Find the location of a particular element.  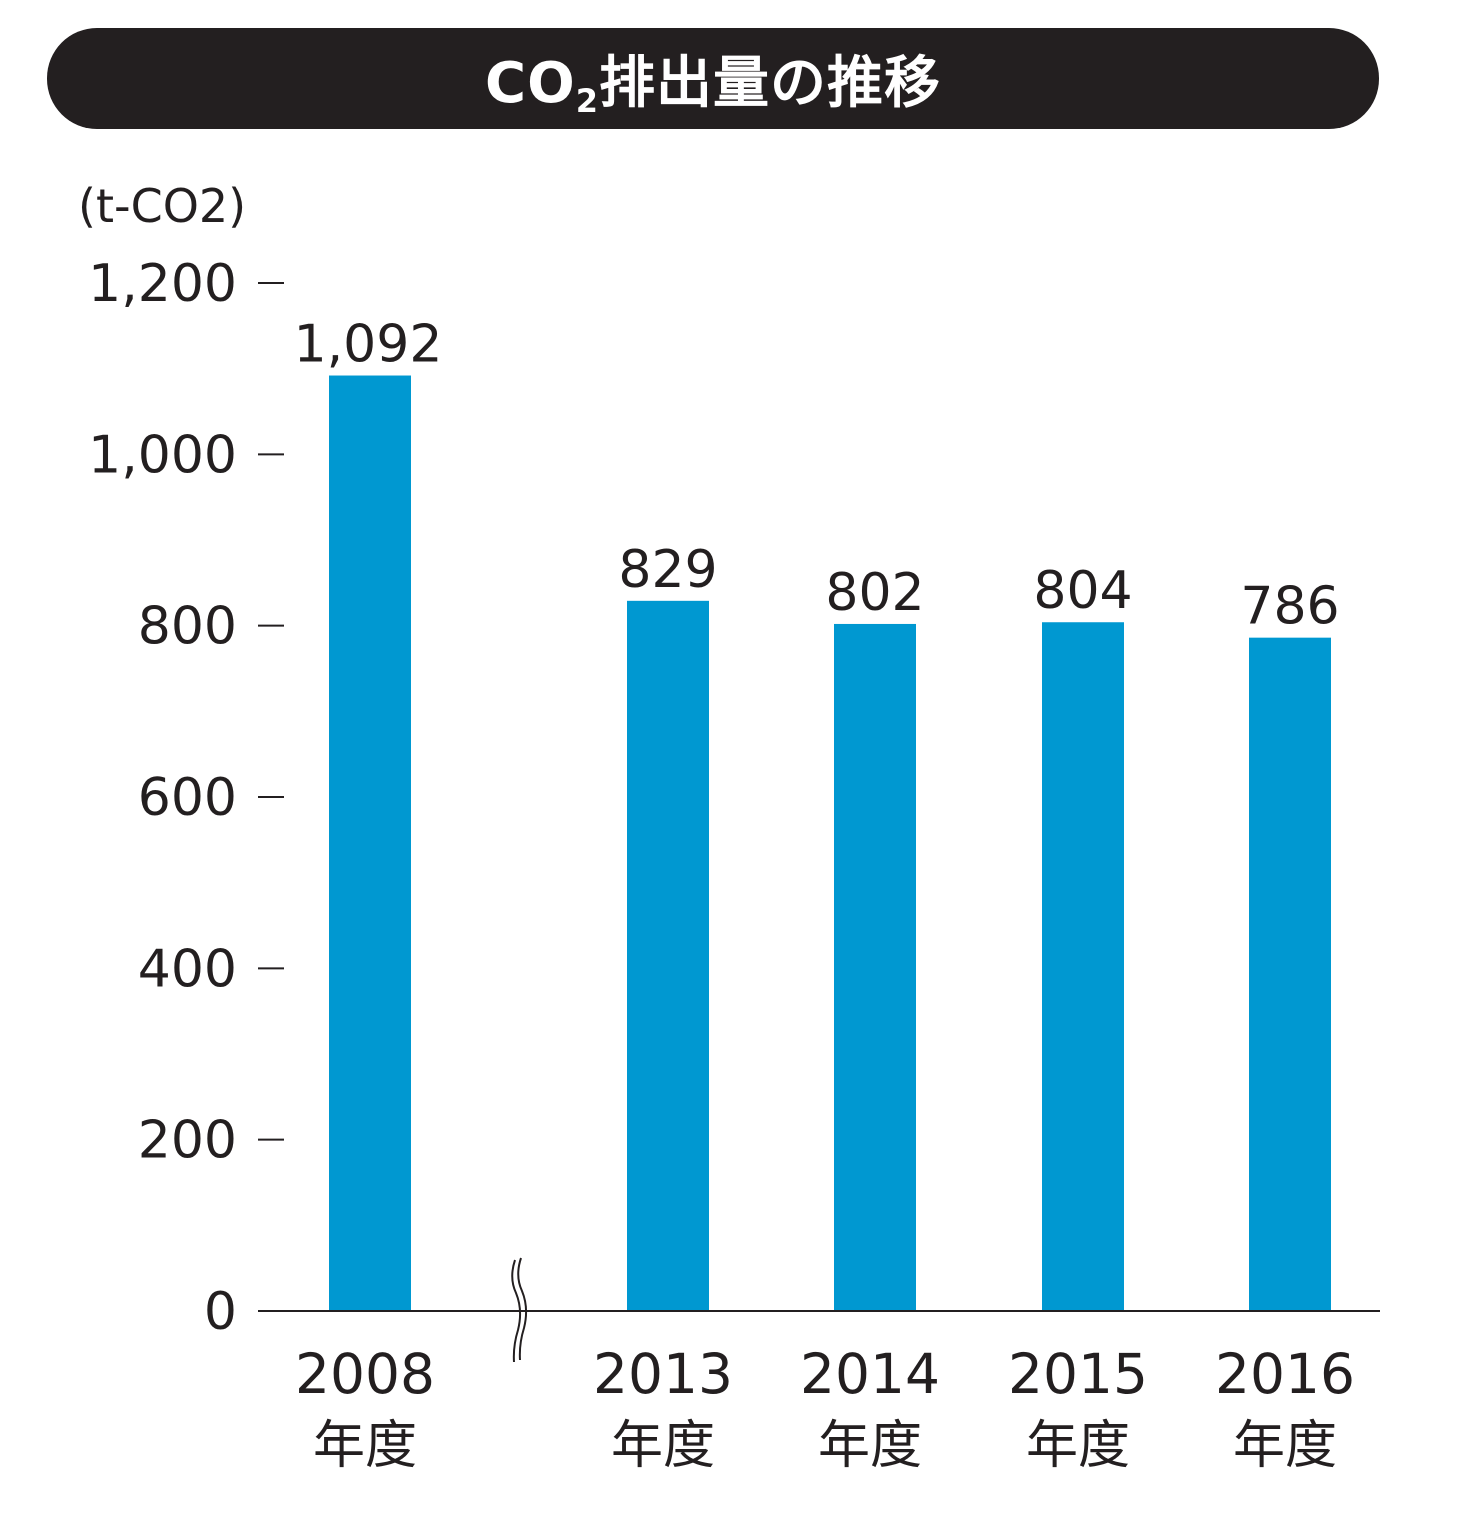

data-label-2008: 1,092 is located at coordinates (368, 345).